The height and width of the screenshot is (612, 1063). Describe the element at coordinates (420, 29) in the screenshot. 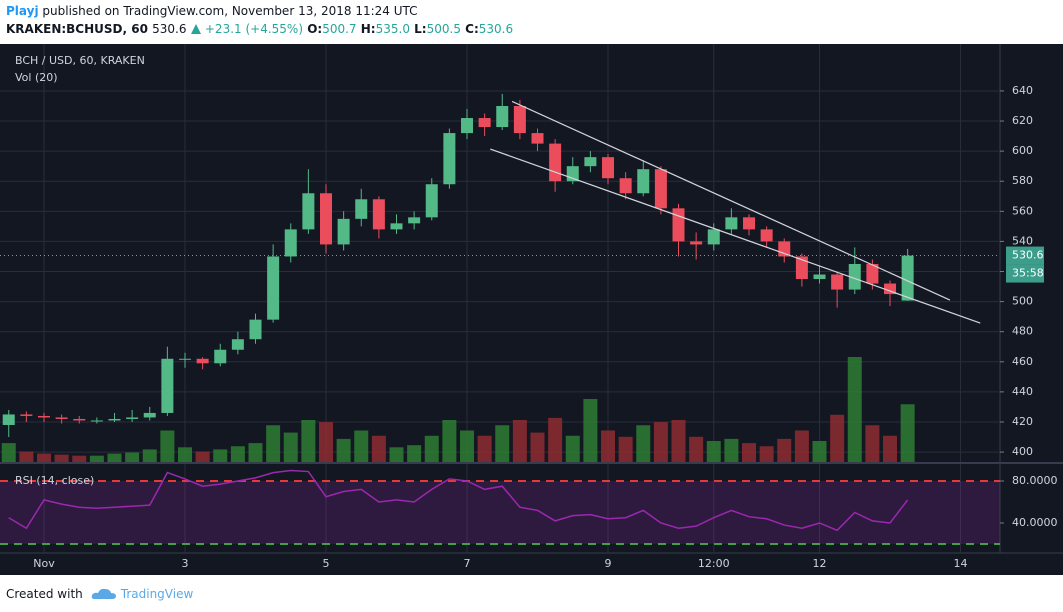

I see `l-label: L:` at that location.